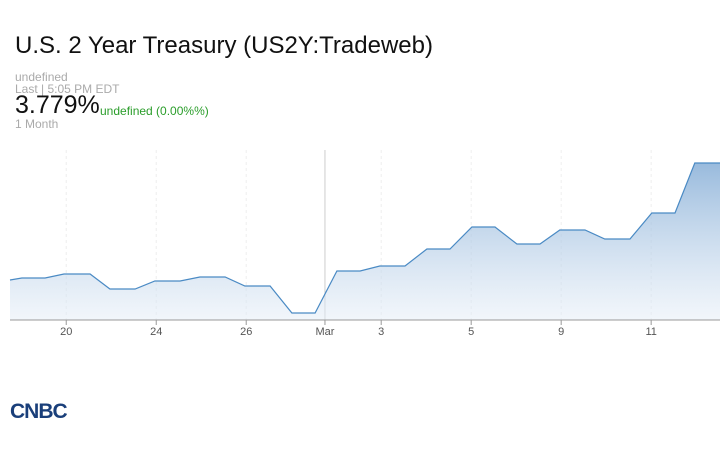 The width and height of the screenshot is (720, 450). Describe the element at coordinates (471, 332) in the screenshot. I see `x-tick-label: 5` at that location.